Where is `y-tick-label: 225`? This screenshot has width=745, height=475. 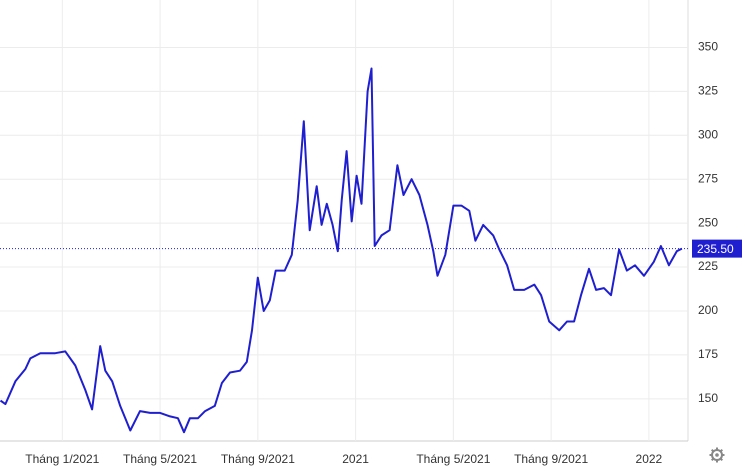 y-tick-label: 225 is located at coordinates (708, 266).